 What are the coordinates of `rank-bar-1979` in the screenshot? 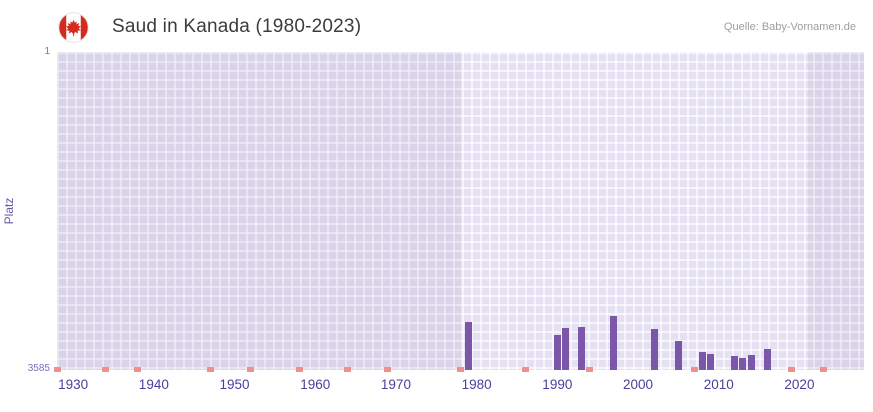 It's located at (469, 345).